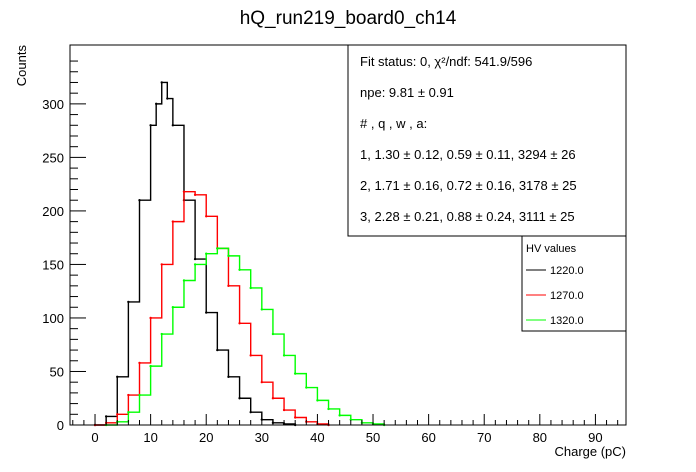 The height and width of the screenshot is (472, 696). Describe the element at coordinates (273, 334) in the screenshot. I see `series-1320.0-point-15` at that location.